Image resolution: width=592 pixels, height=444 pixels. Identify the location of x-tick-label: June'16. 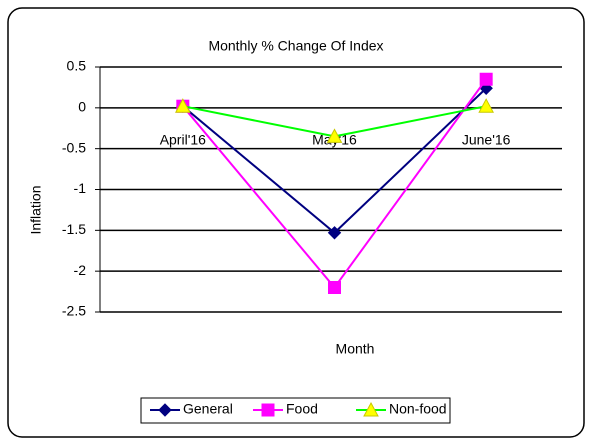
(486, 140).